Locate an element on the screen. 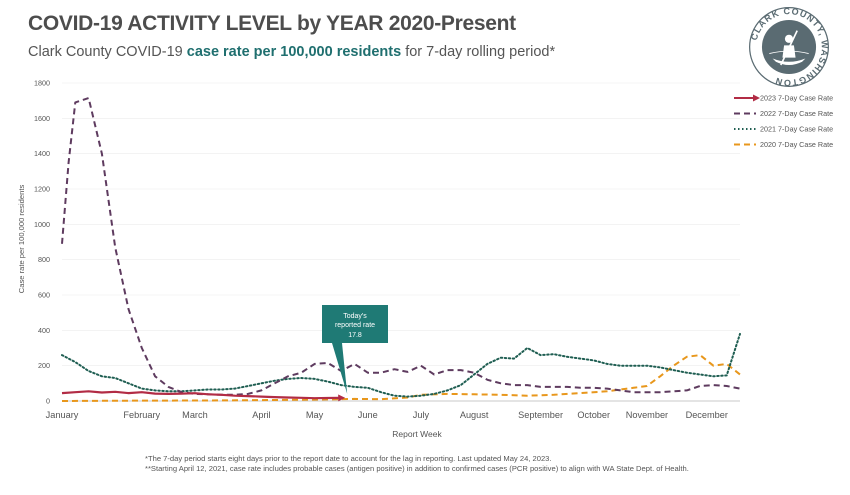 The width and height of the screenshot is (850, 495). x-tick-label: August is located at coordinates (474, 415).